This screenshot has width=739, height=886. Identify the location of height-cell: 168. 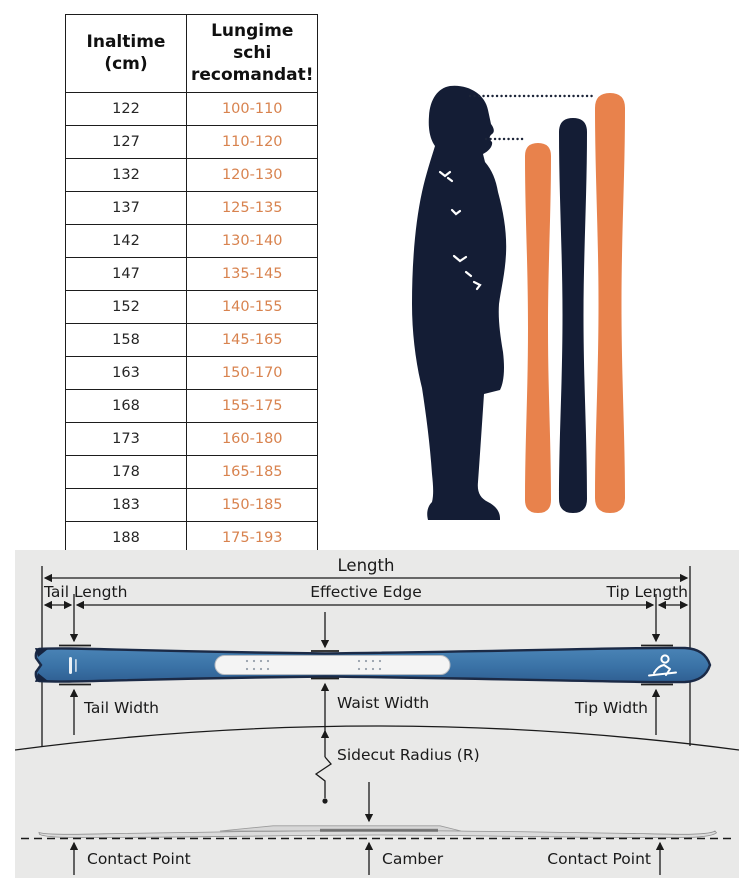
(126, 406).